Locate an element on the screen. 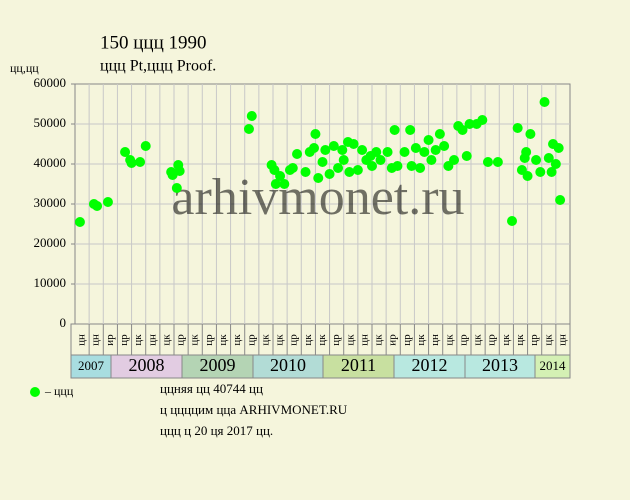 The image size is (630, 500). y-tick-label: 0 is located at coordinates (63, 322).